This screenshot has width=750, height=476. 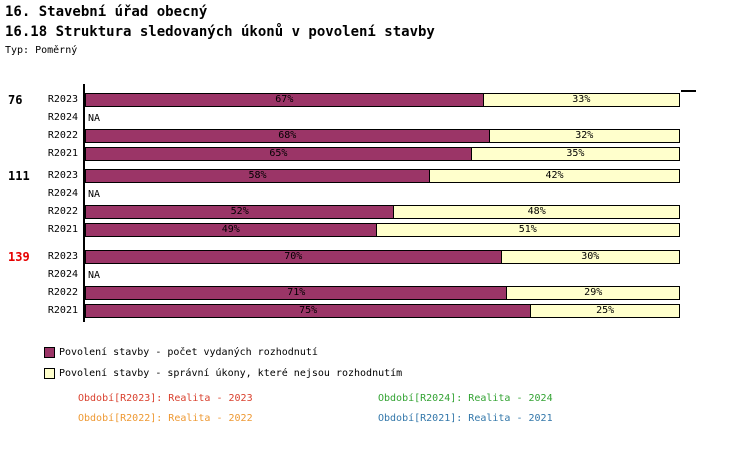 I want to click on period-note-r2024: Období[R2024]: Realita - 2024, so click(x=465, y=398).